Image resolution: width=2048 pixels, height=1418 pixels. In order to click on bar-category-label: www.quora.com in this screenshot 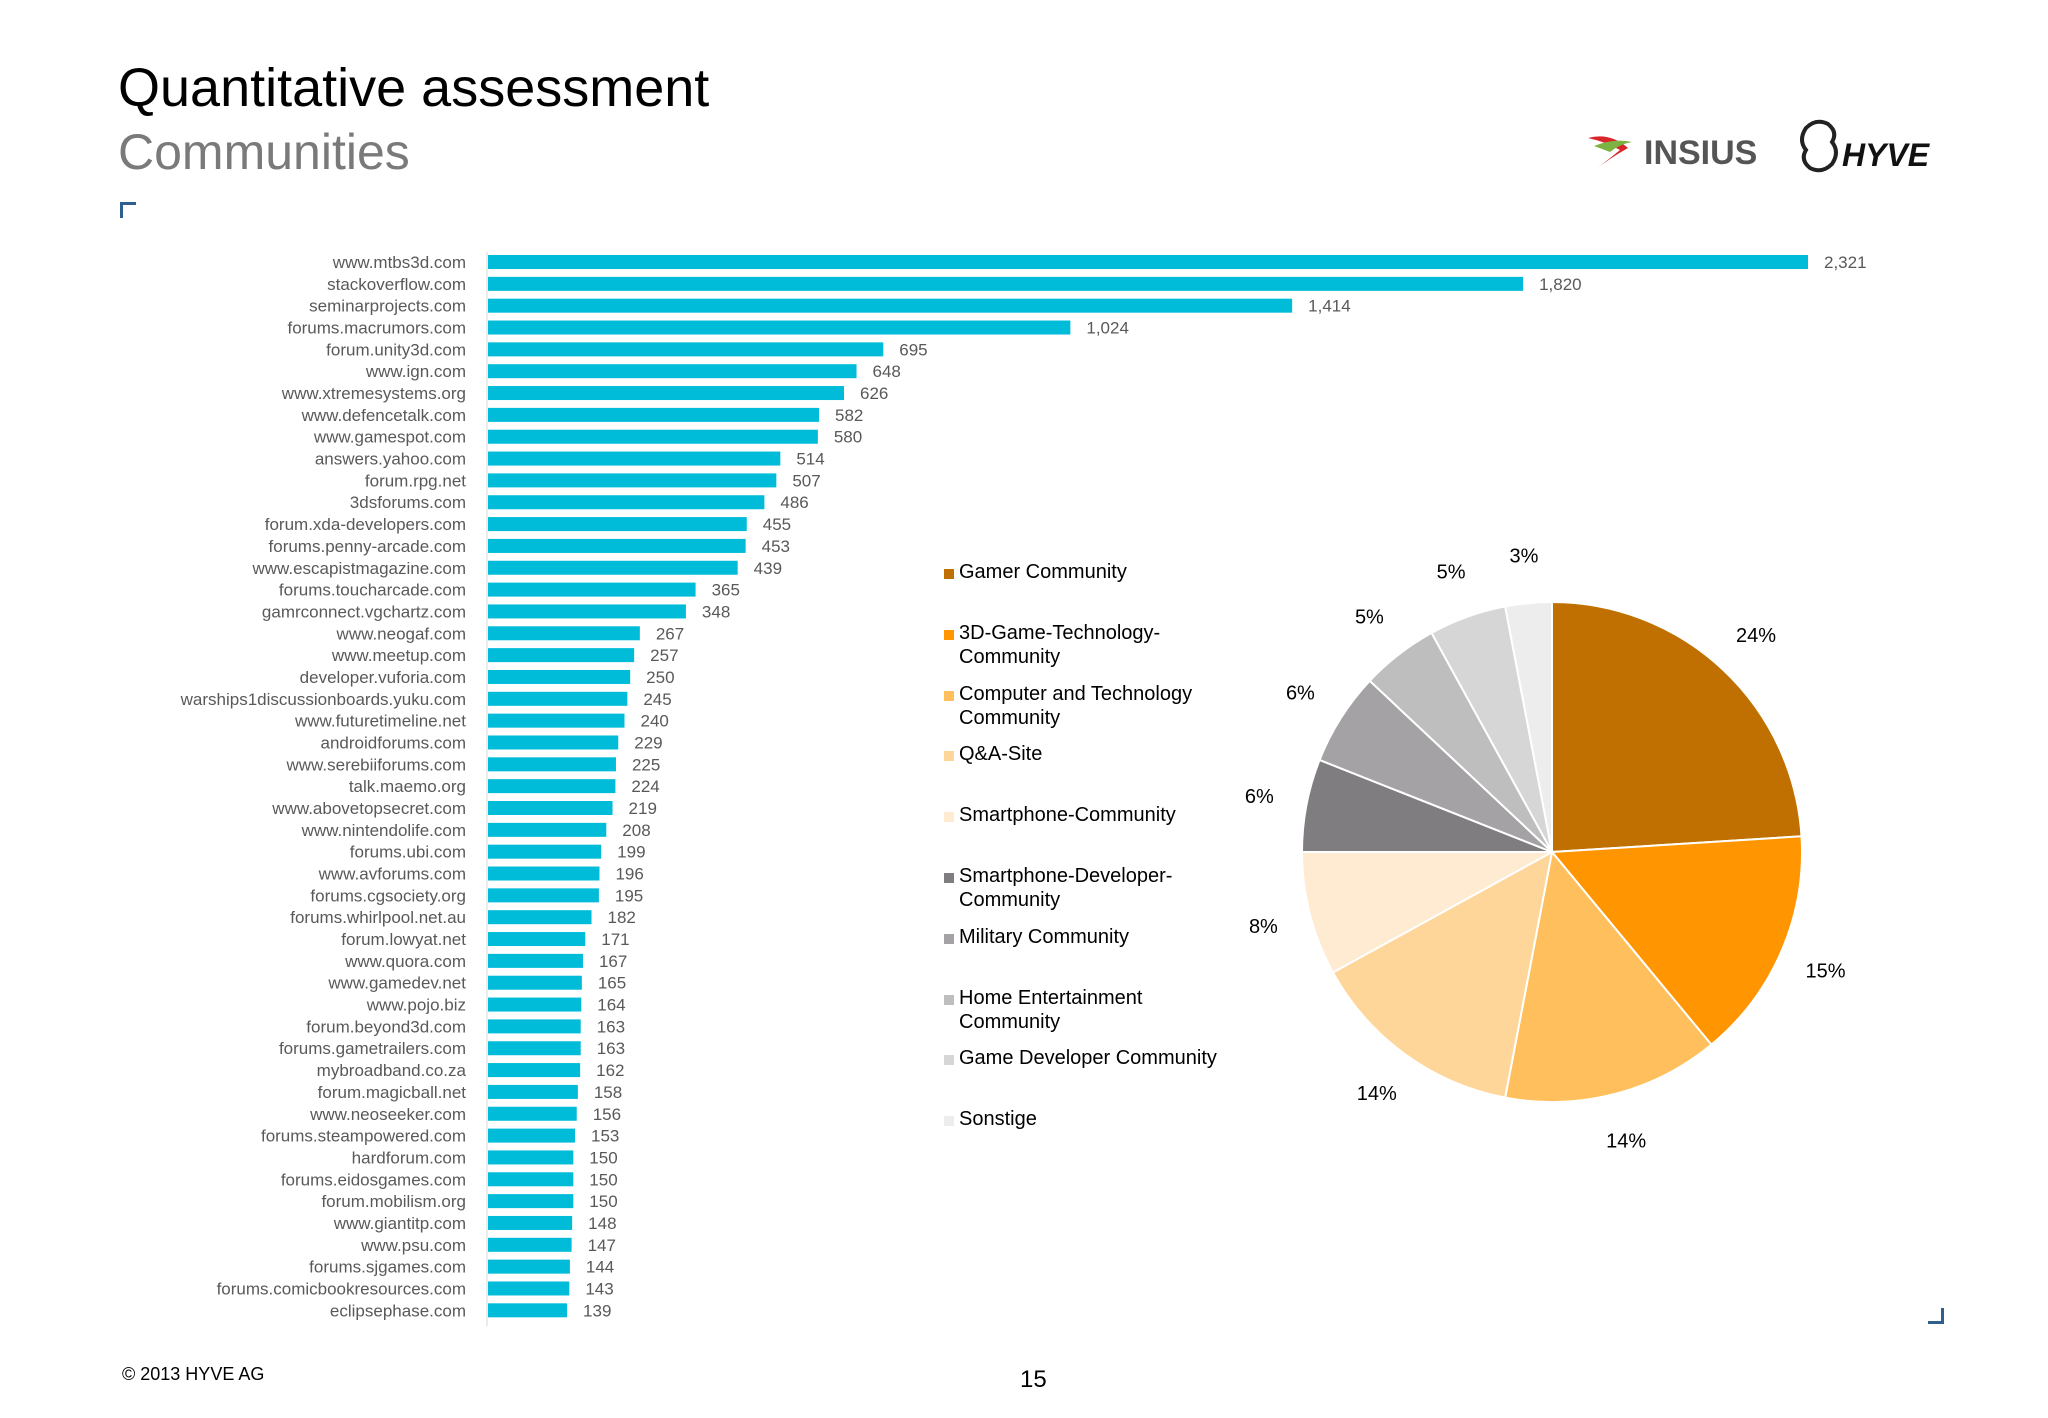, I will do `click(405, 961)`.